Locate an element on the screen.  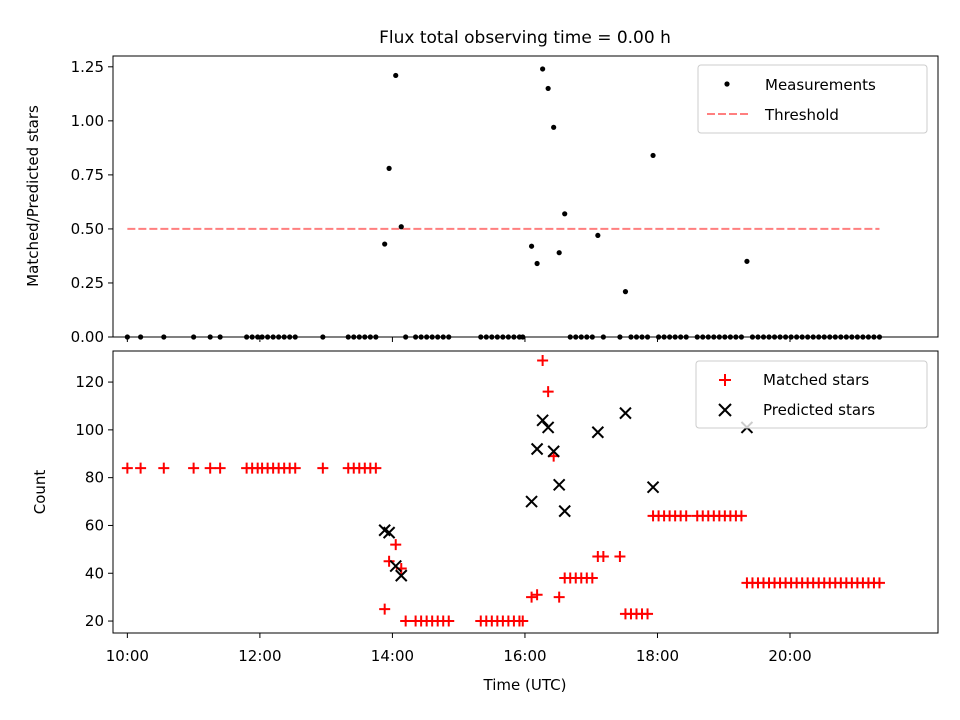
bottom-legend: Matched stars Predicted stars is located at coordinates (811, 394).